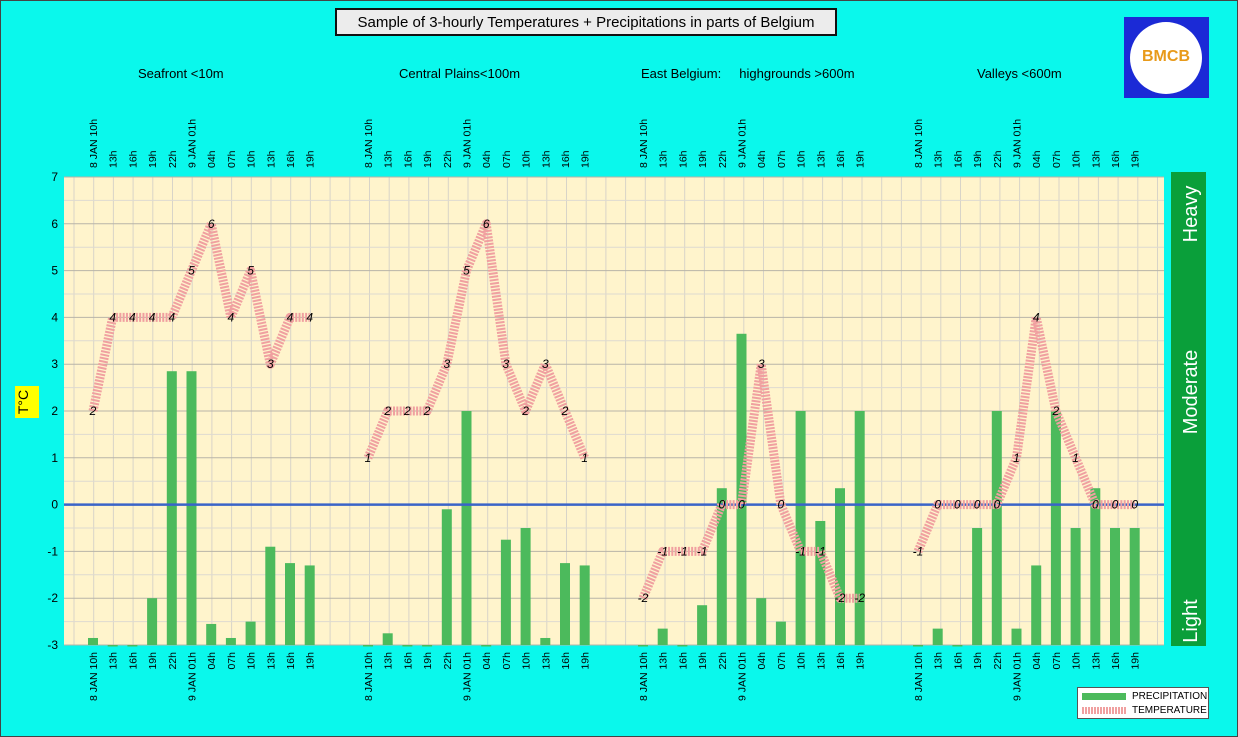  Describe the element at coordinates (1144, 696) in the screenshot. I see `legend-precipitation: PRECIPITATION` at that location.